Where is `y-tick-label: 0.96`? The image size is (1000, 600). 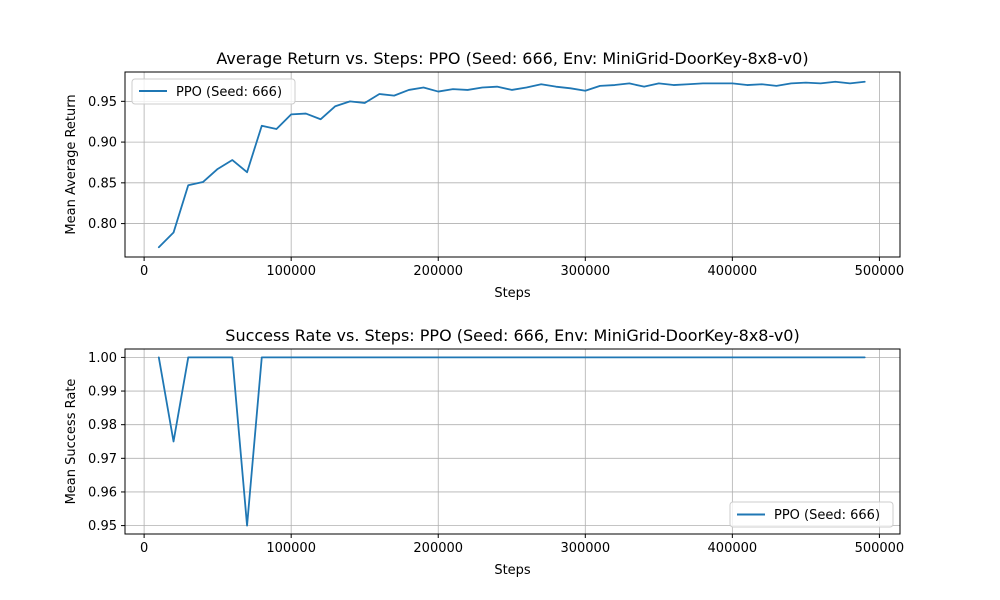
y-tick-label: 0.96 is located at coordinates (102, 492).